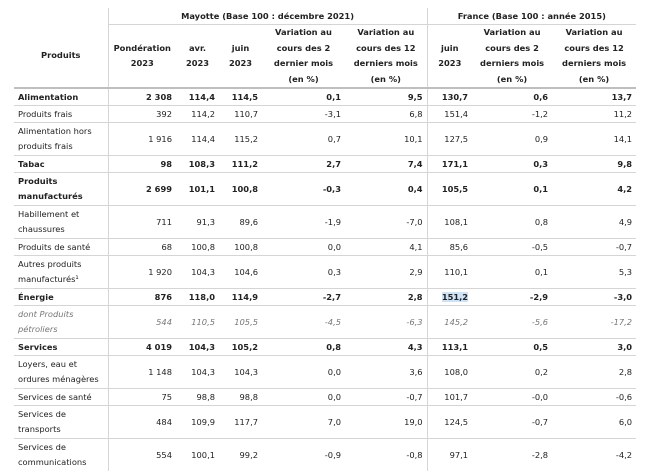 This screenshot has height=471, width=648. Describe the element at coordinates (303, 372) in the screenshot. I see `table-cell: 0,0` at that location.